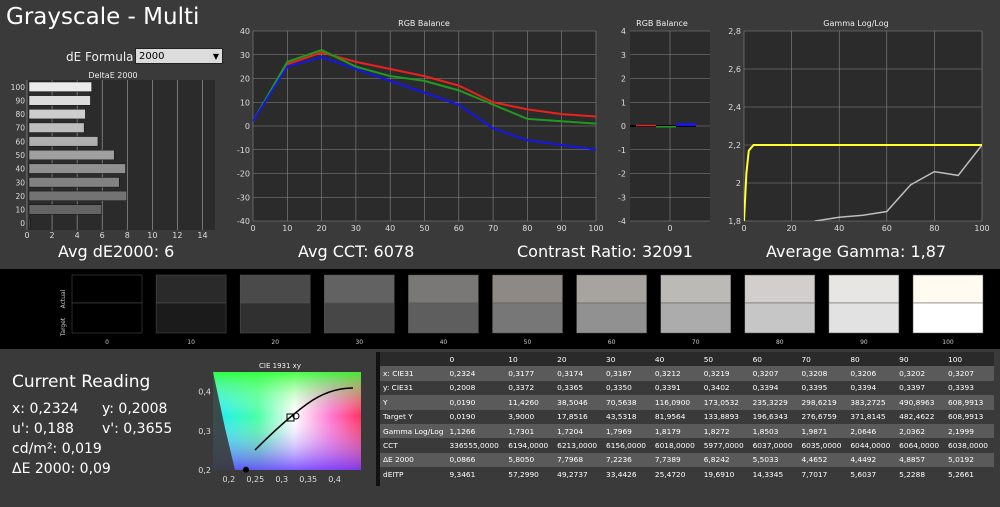 This screenshot has height=507, width=1000. I want to click on table-cell: 2,0362, so click(921, 431).